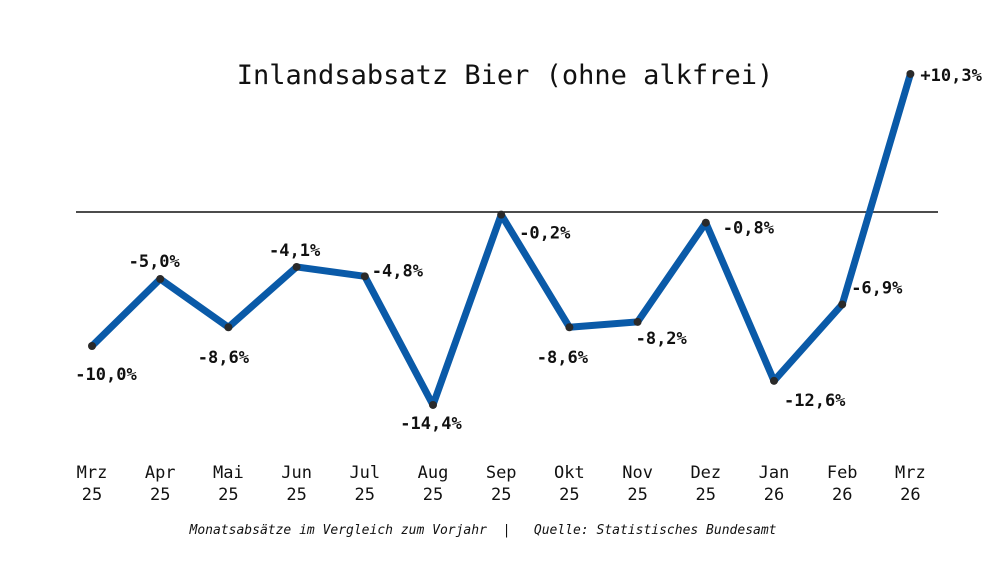 Image resolution: width=1000 pixels, height=563 pixels. I want to click on data-label: -4,8%, so click(398, 271).